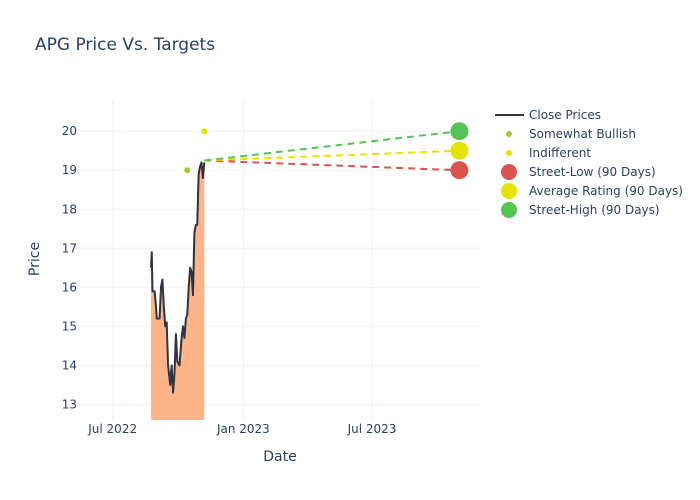 The image size is (700, 500). I want to click on legend-label: Street-Low (90 Days), so click(592, 172).